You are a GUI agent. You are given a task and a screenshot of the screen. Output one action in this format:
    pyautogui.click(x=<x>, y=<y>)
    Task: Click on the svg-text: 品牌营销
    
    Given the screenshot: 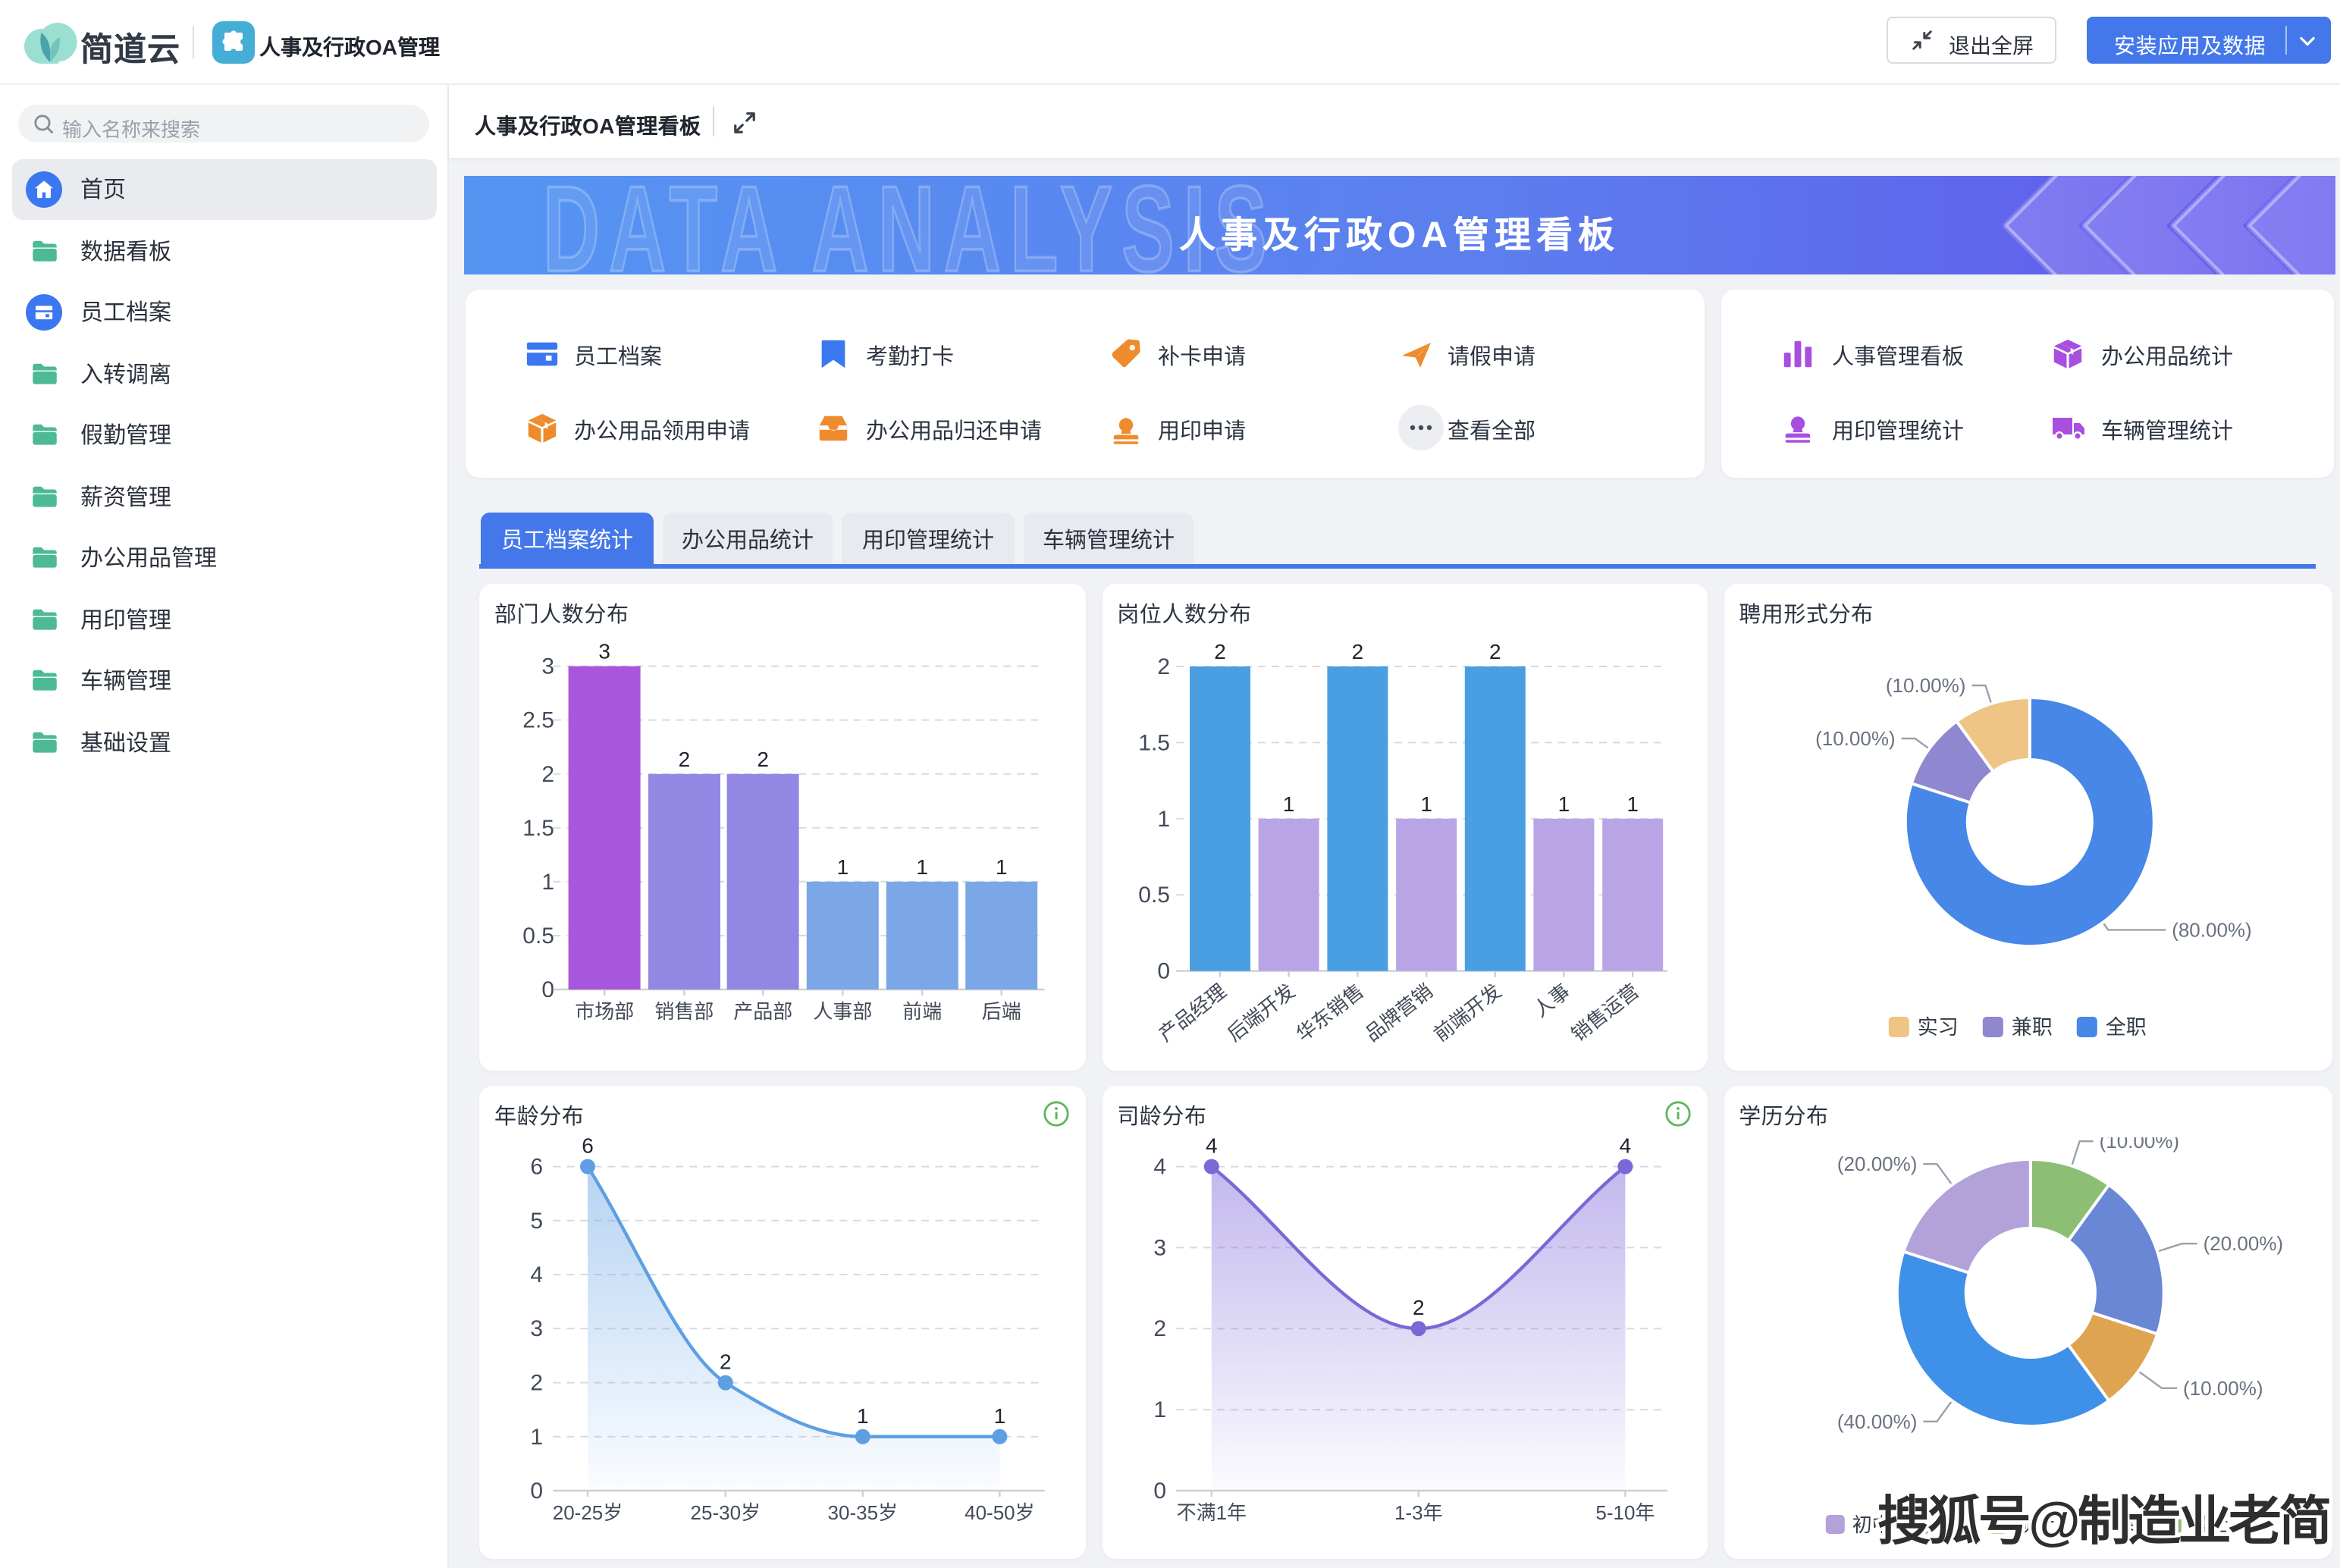 What is the action you would take?
    pyautogui.click(x=1398, y=1013)
    